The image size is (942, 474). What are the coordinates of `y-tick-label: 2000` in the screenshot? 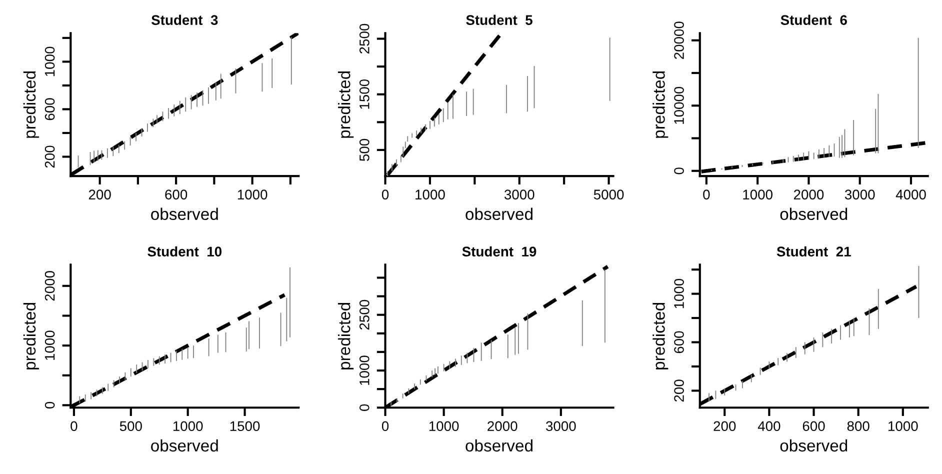 It's located at (49, 285).